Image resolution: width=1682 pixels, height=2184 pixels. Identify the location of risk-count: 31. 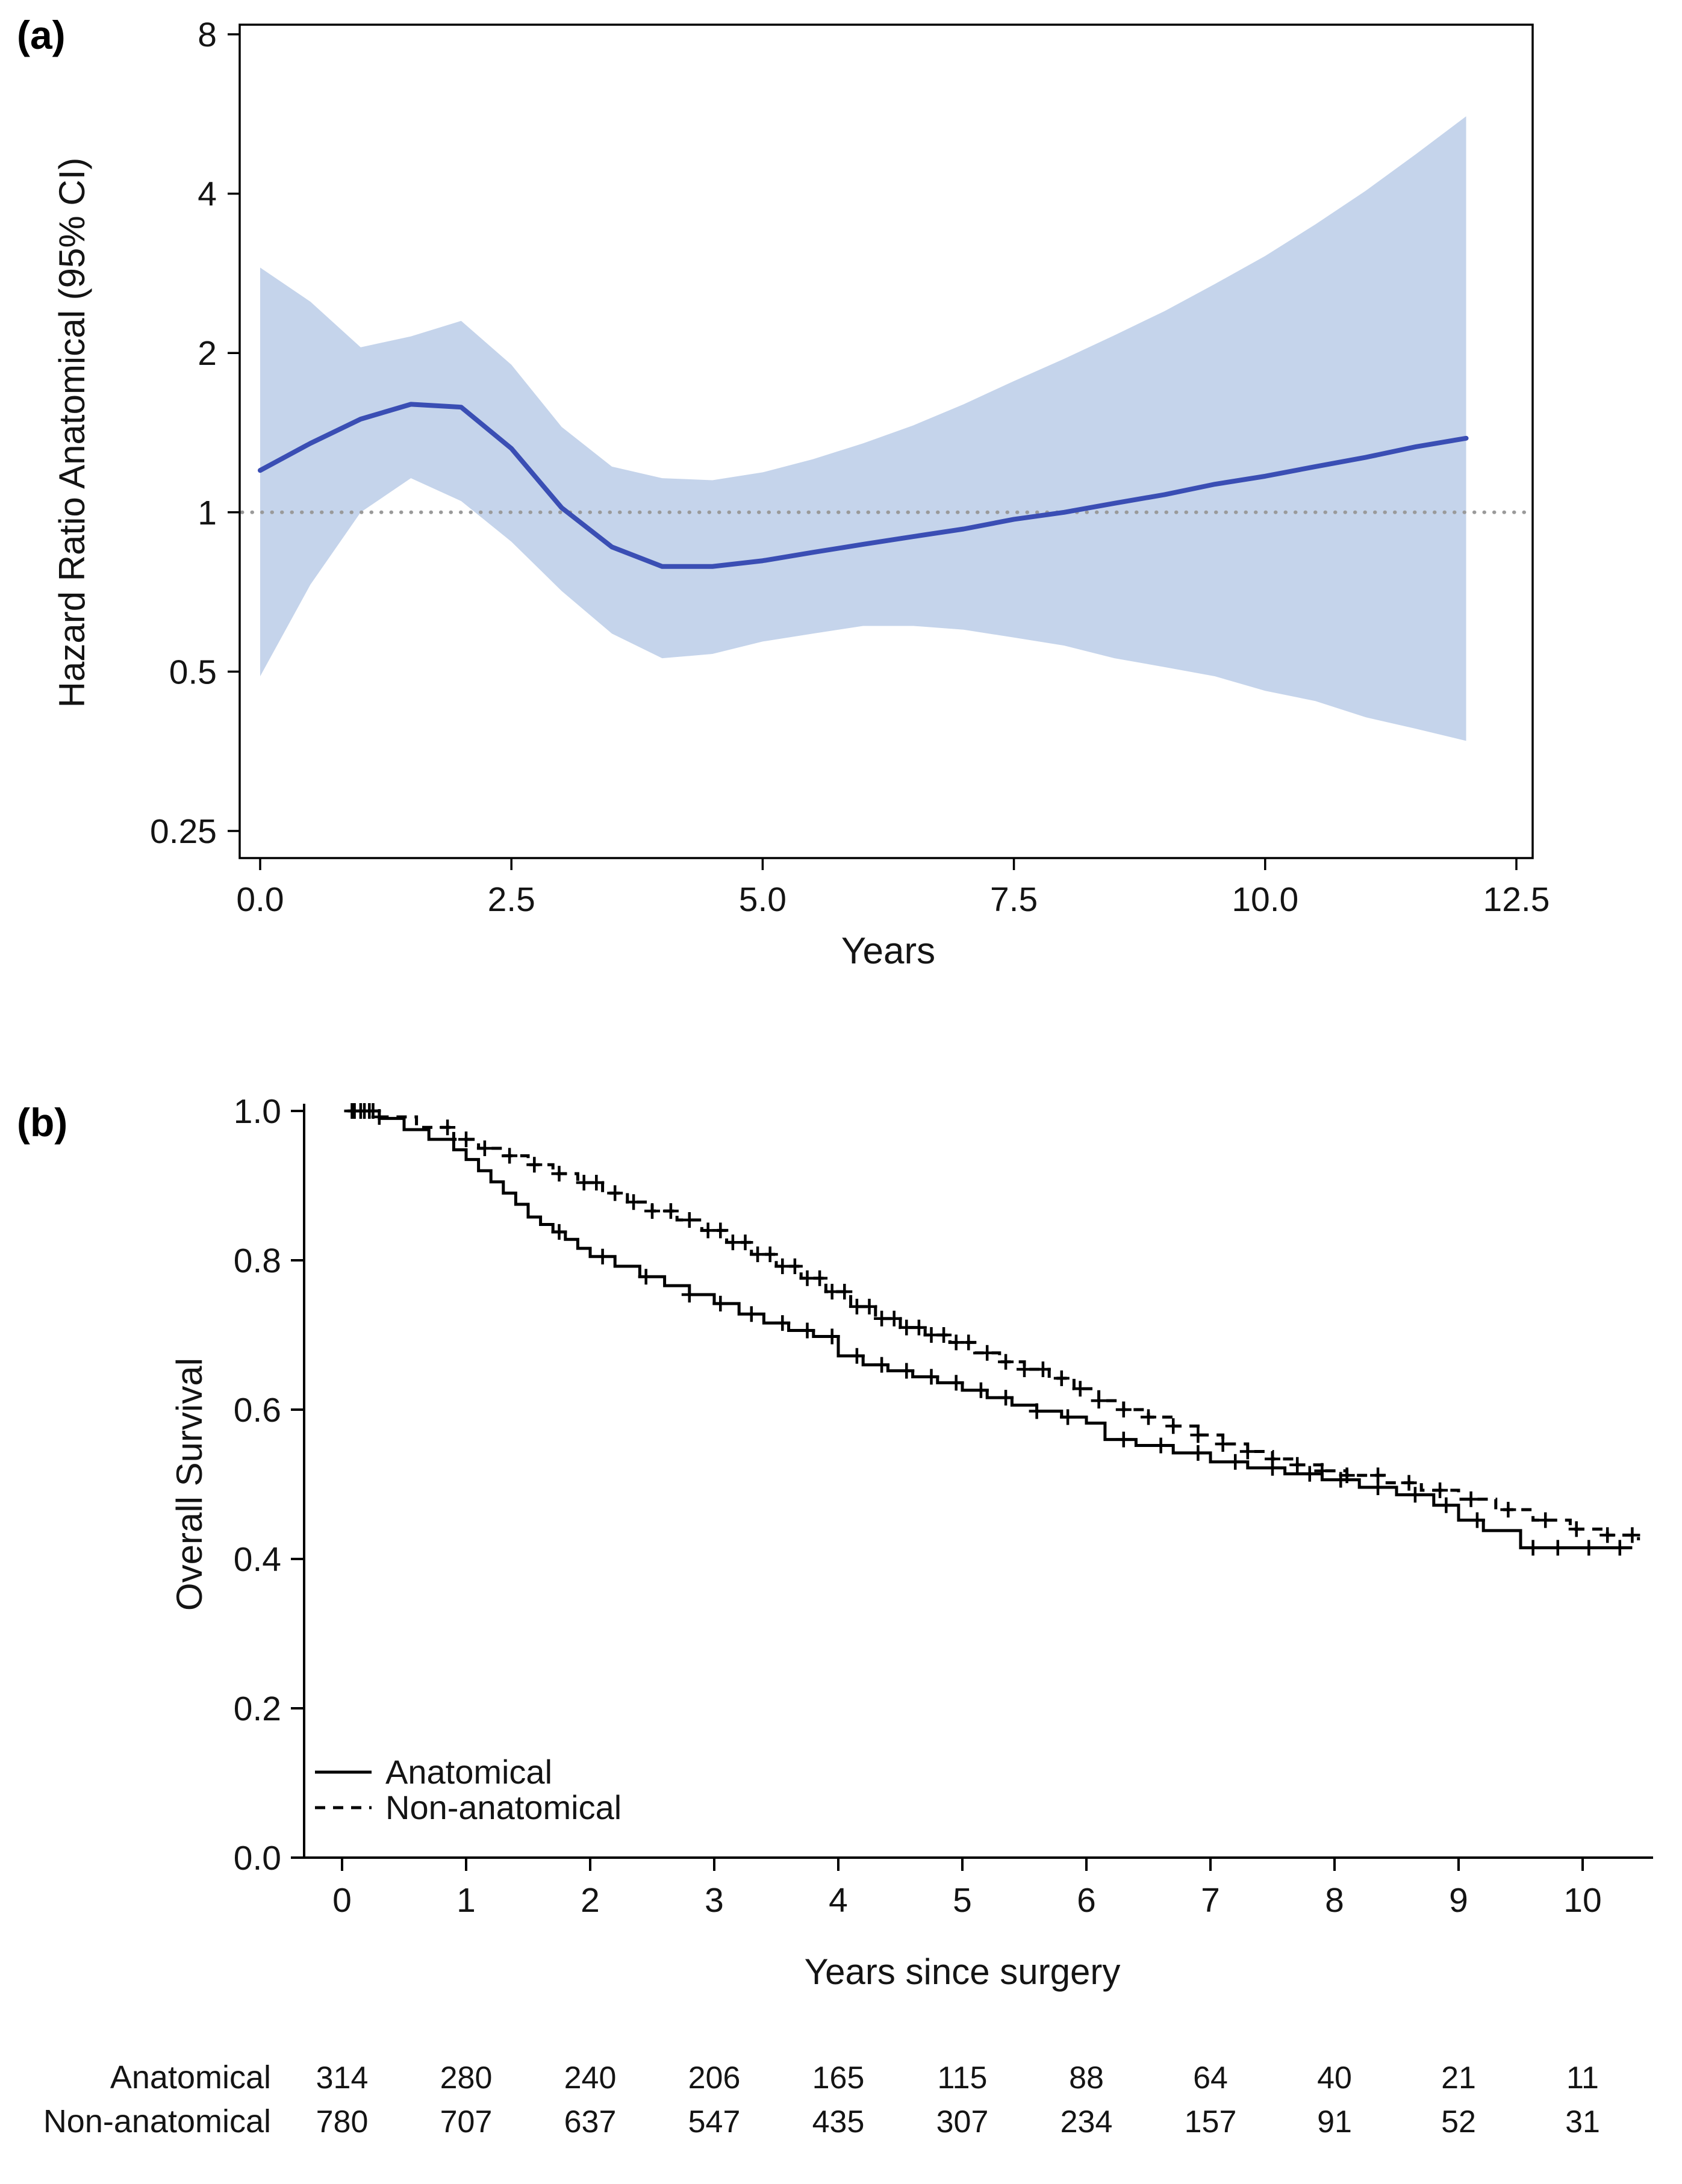
(1582, 2122).